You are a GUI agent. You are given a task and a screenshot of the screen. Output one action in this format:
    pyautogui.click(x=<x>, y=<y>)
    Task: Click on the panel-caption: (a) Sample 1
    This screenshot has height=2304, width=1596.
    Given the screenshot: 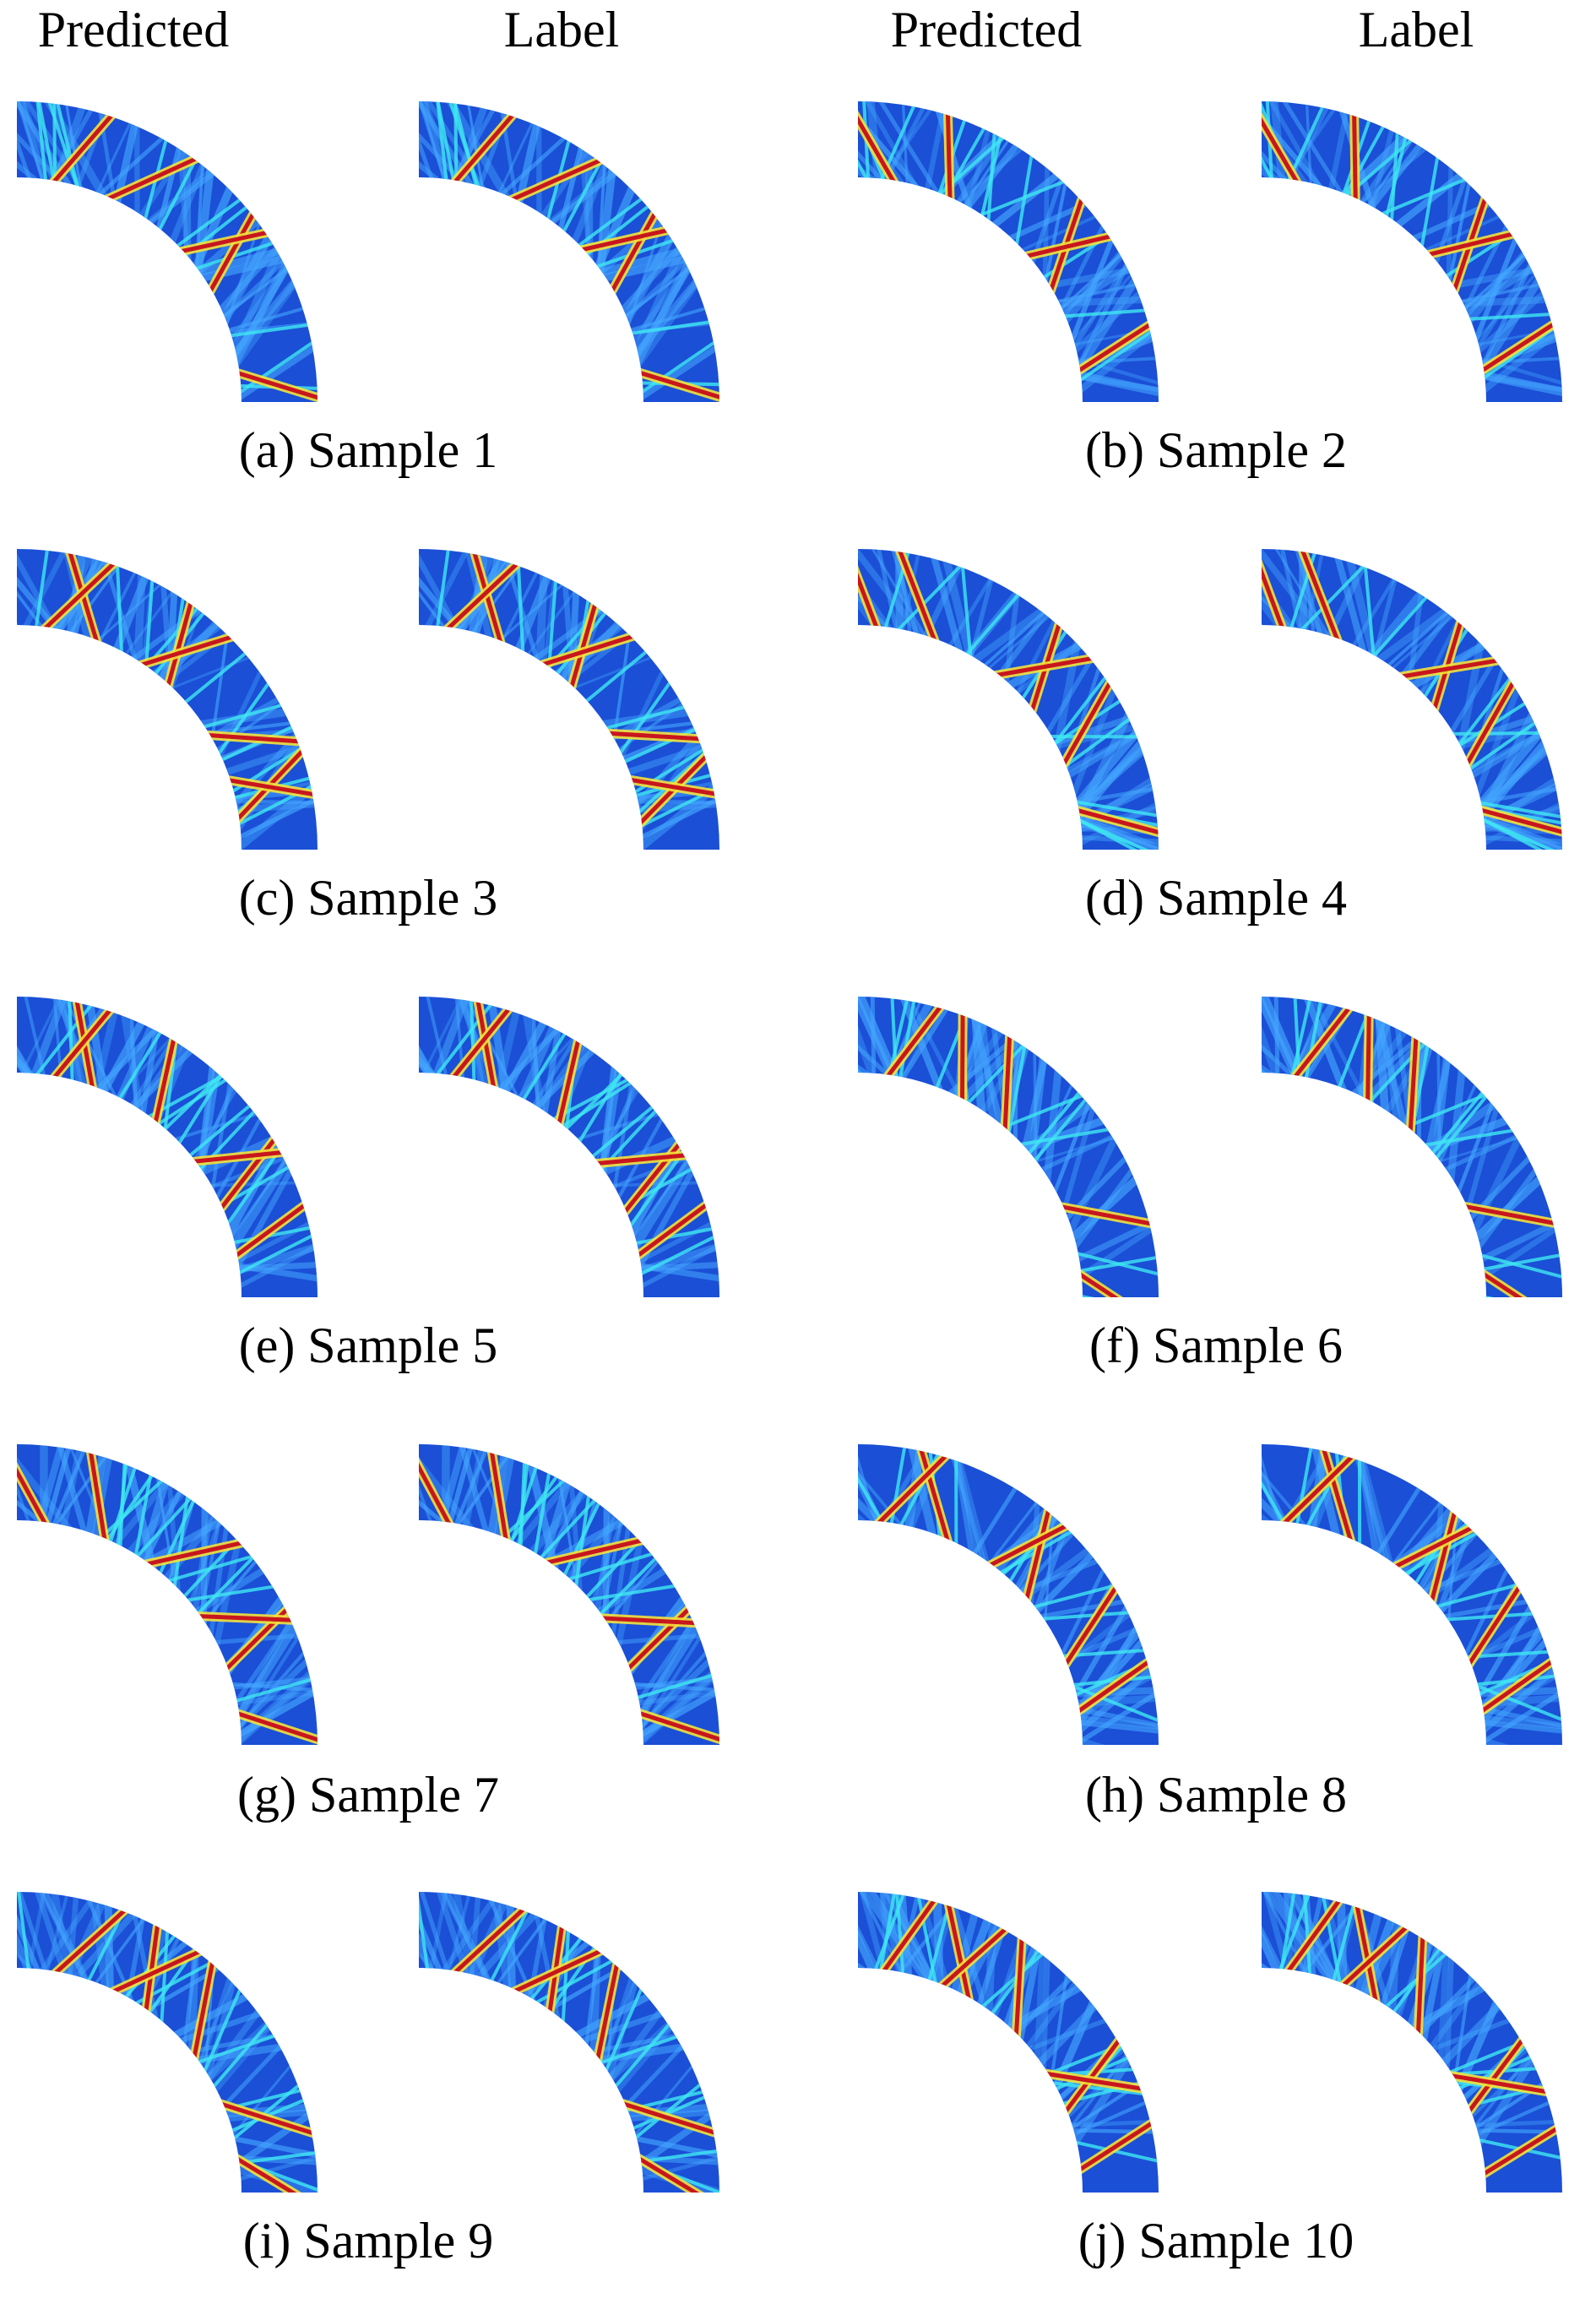 What is the action you would take?
    pyautogui.click(x=368, y=450)
    